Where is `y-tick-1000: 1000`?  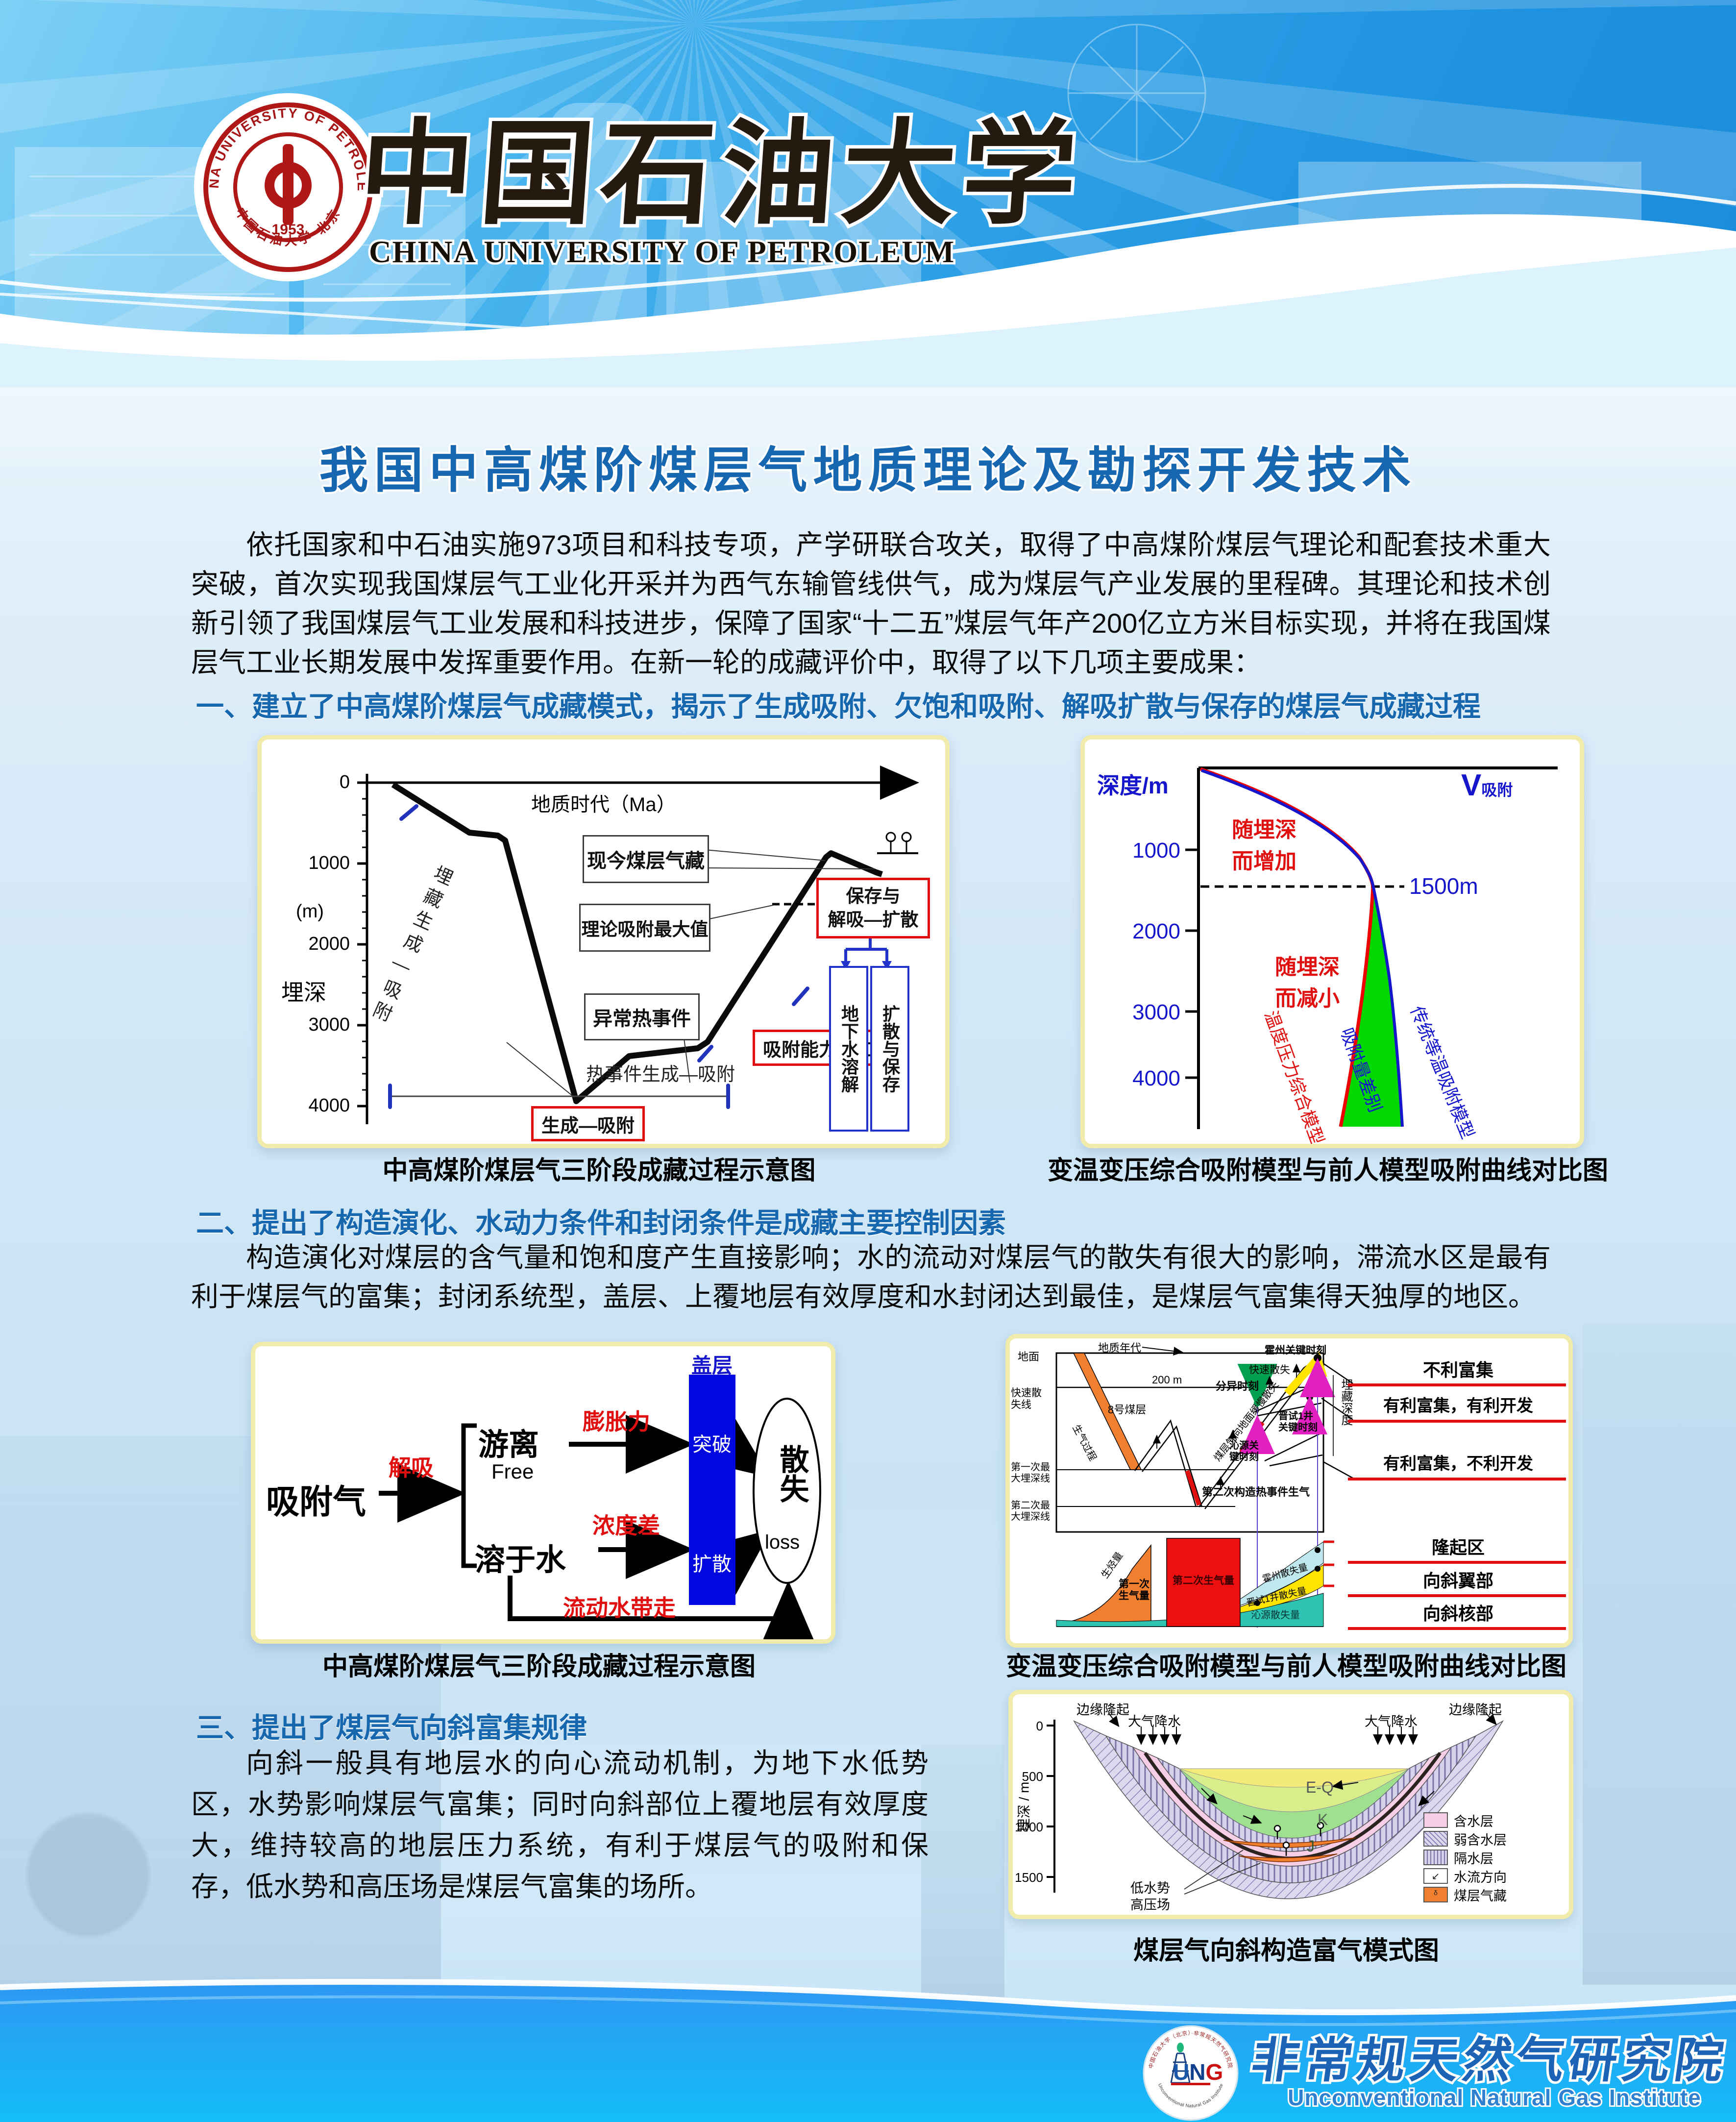 y-tick-1000: 1000 is located at coordinates (1156, 851).